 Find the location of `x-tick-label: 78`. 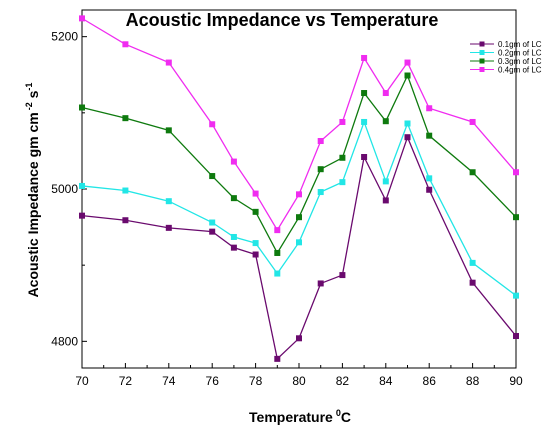

x-tick-label: 78 is located at coordinates (256, 381).